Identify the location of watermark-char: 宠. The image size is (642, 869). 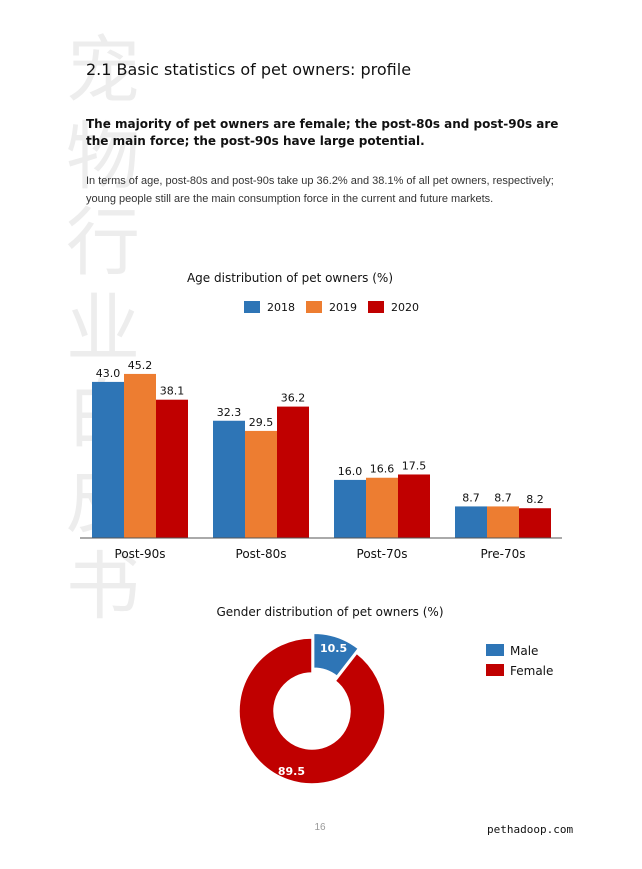
(103, 71).